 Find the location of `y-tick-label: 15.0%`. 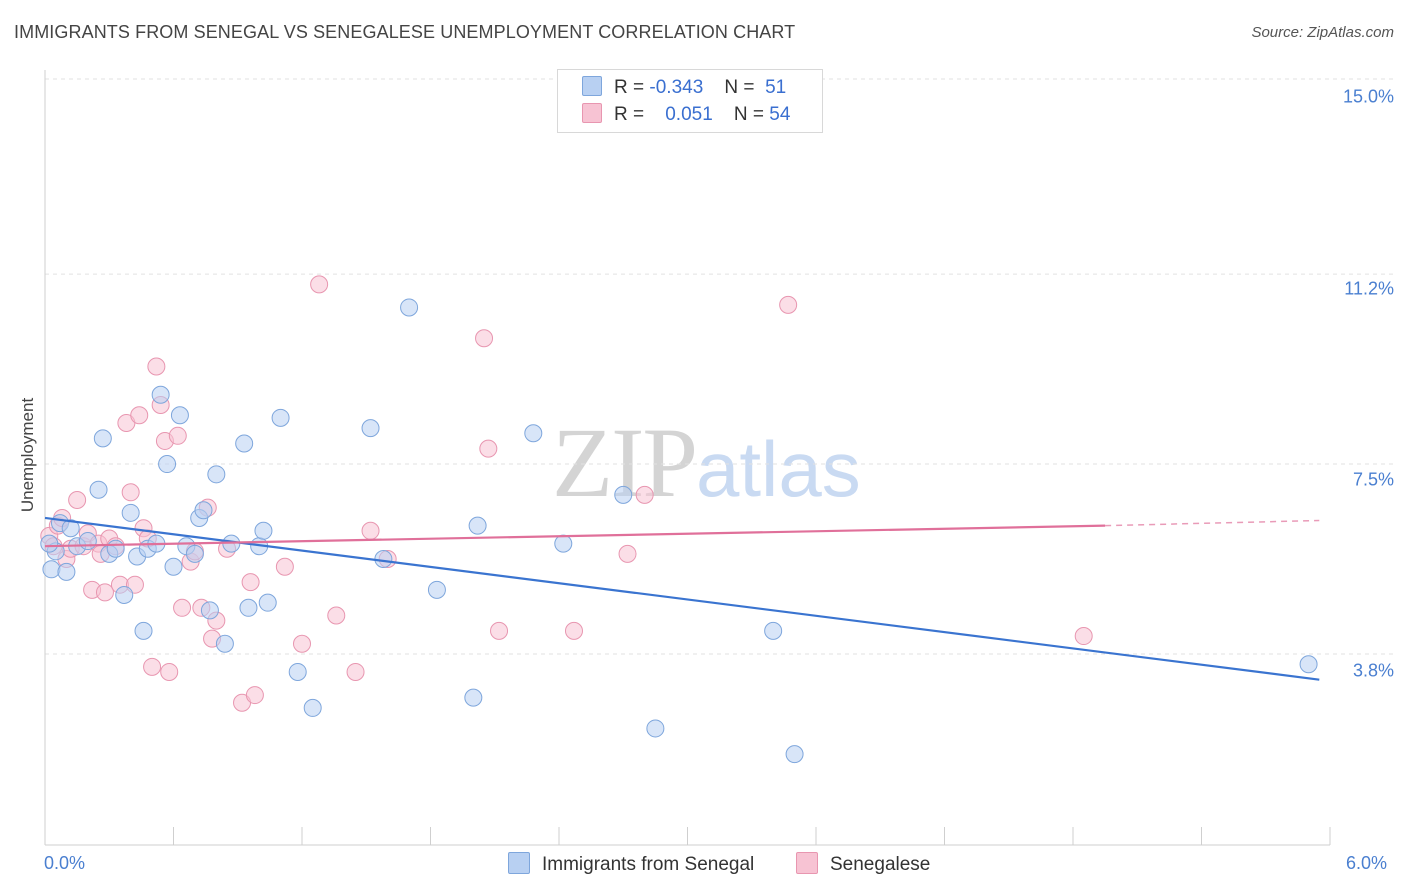

y-tick-label: 15.0% is located at coordinates (1368, 96).